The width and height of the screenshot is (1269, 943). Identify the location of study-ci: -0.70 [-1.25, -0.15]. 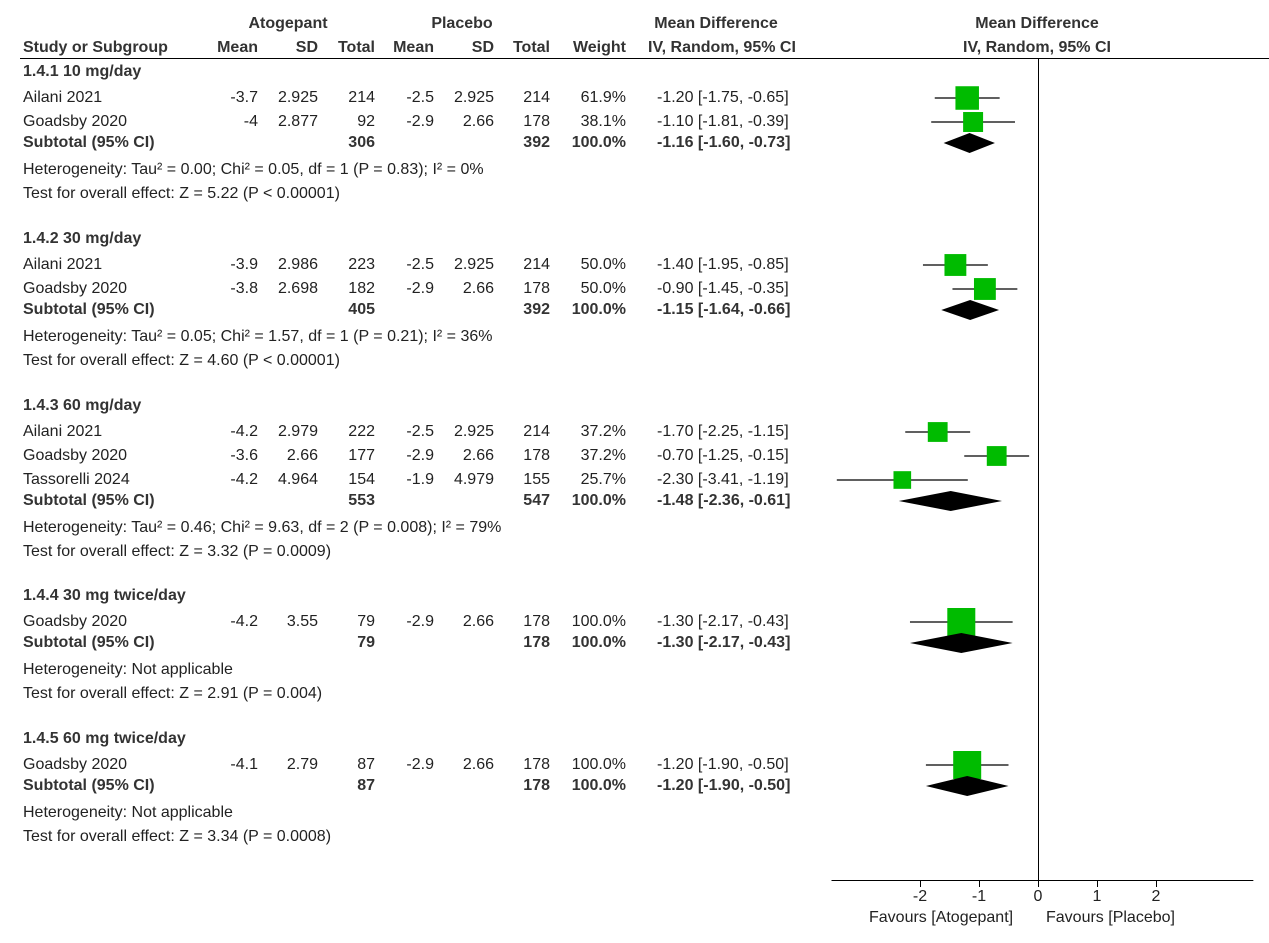
(723, 455).